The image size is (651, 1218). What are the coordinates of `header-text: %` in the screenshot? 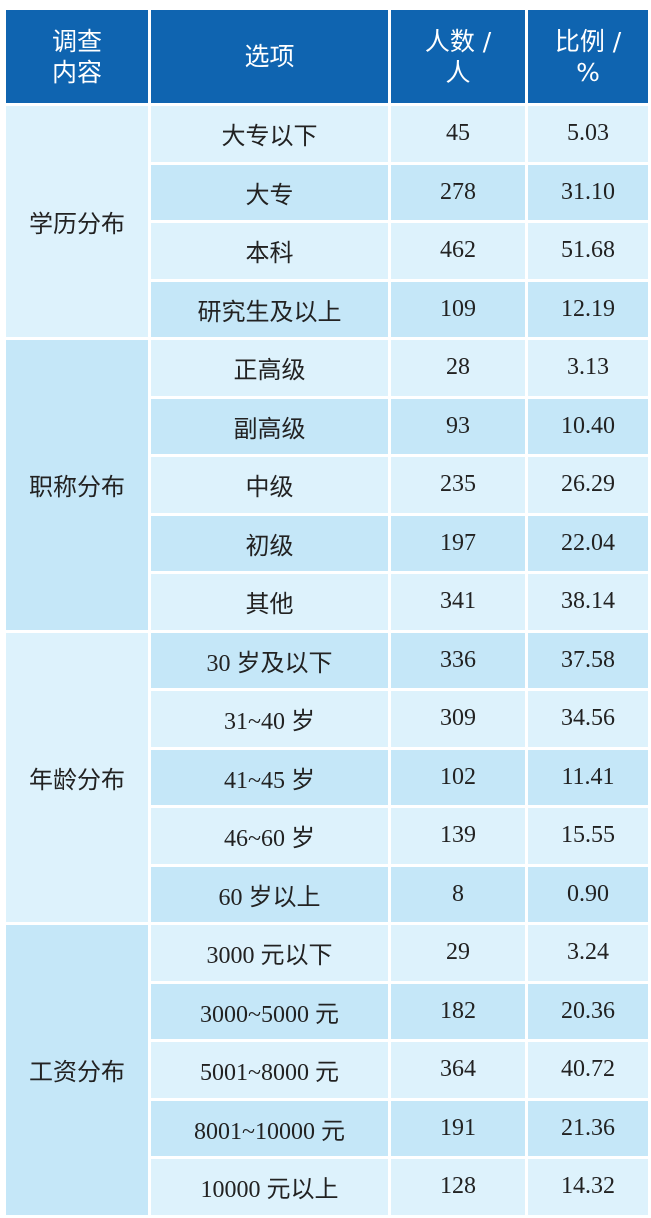 It's located at (588, 72).